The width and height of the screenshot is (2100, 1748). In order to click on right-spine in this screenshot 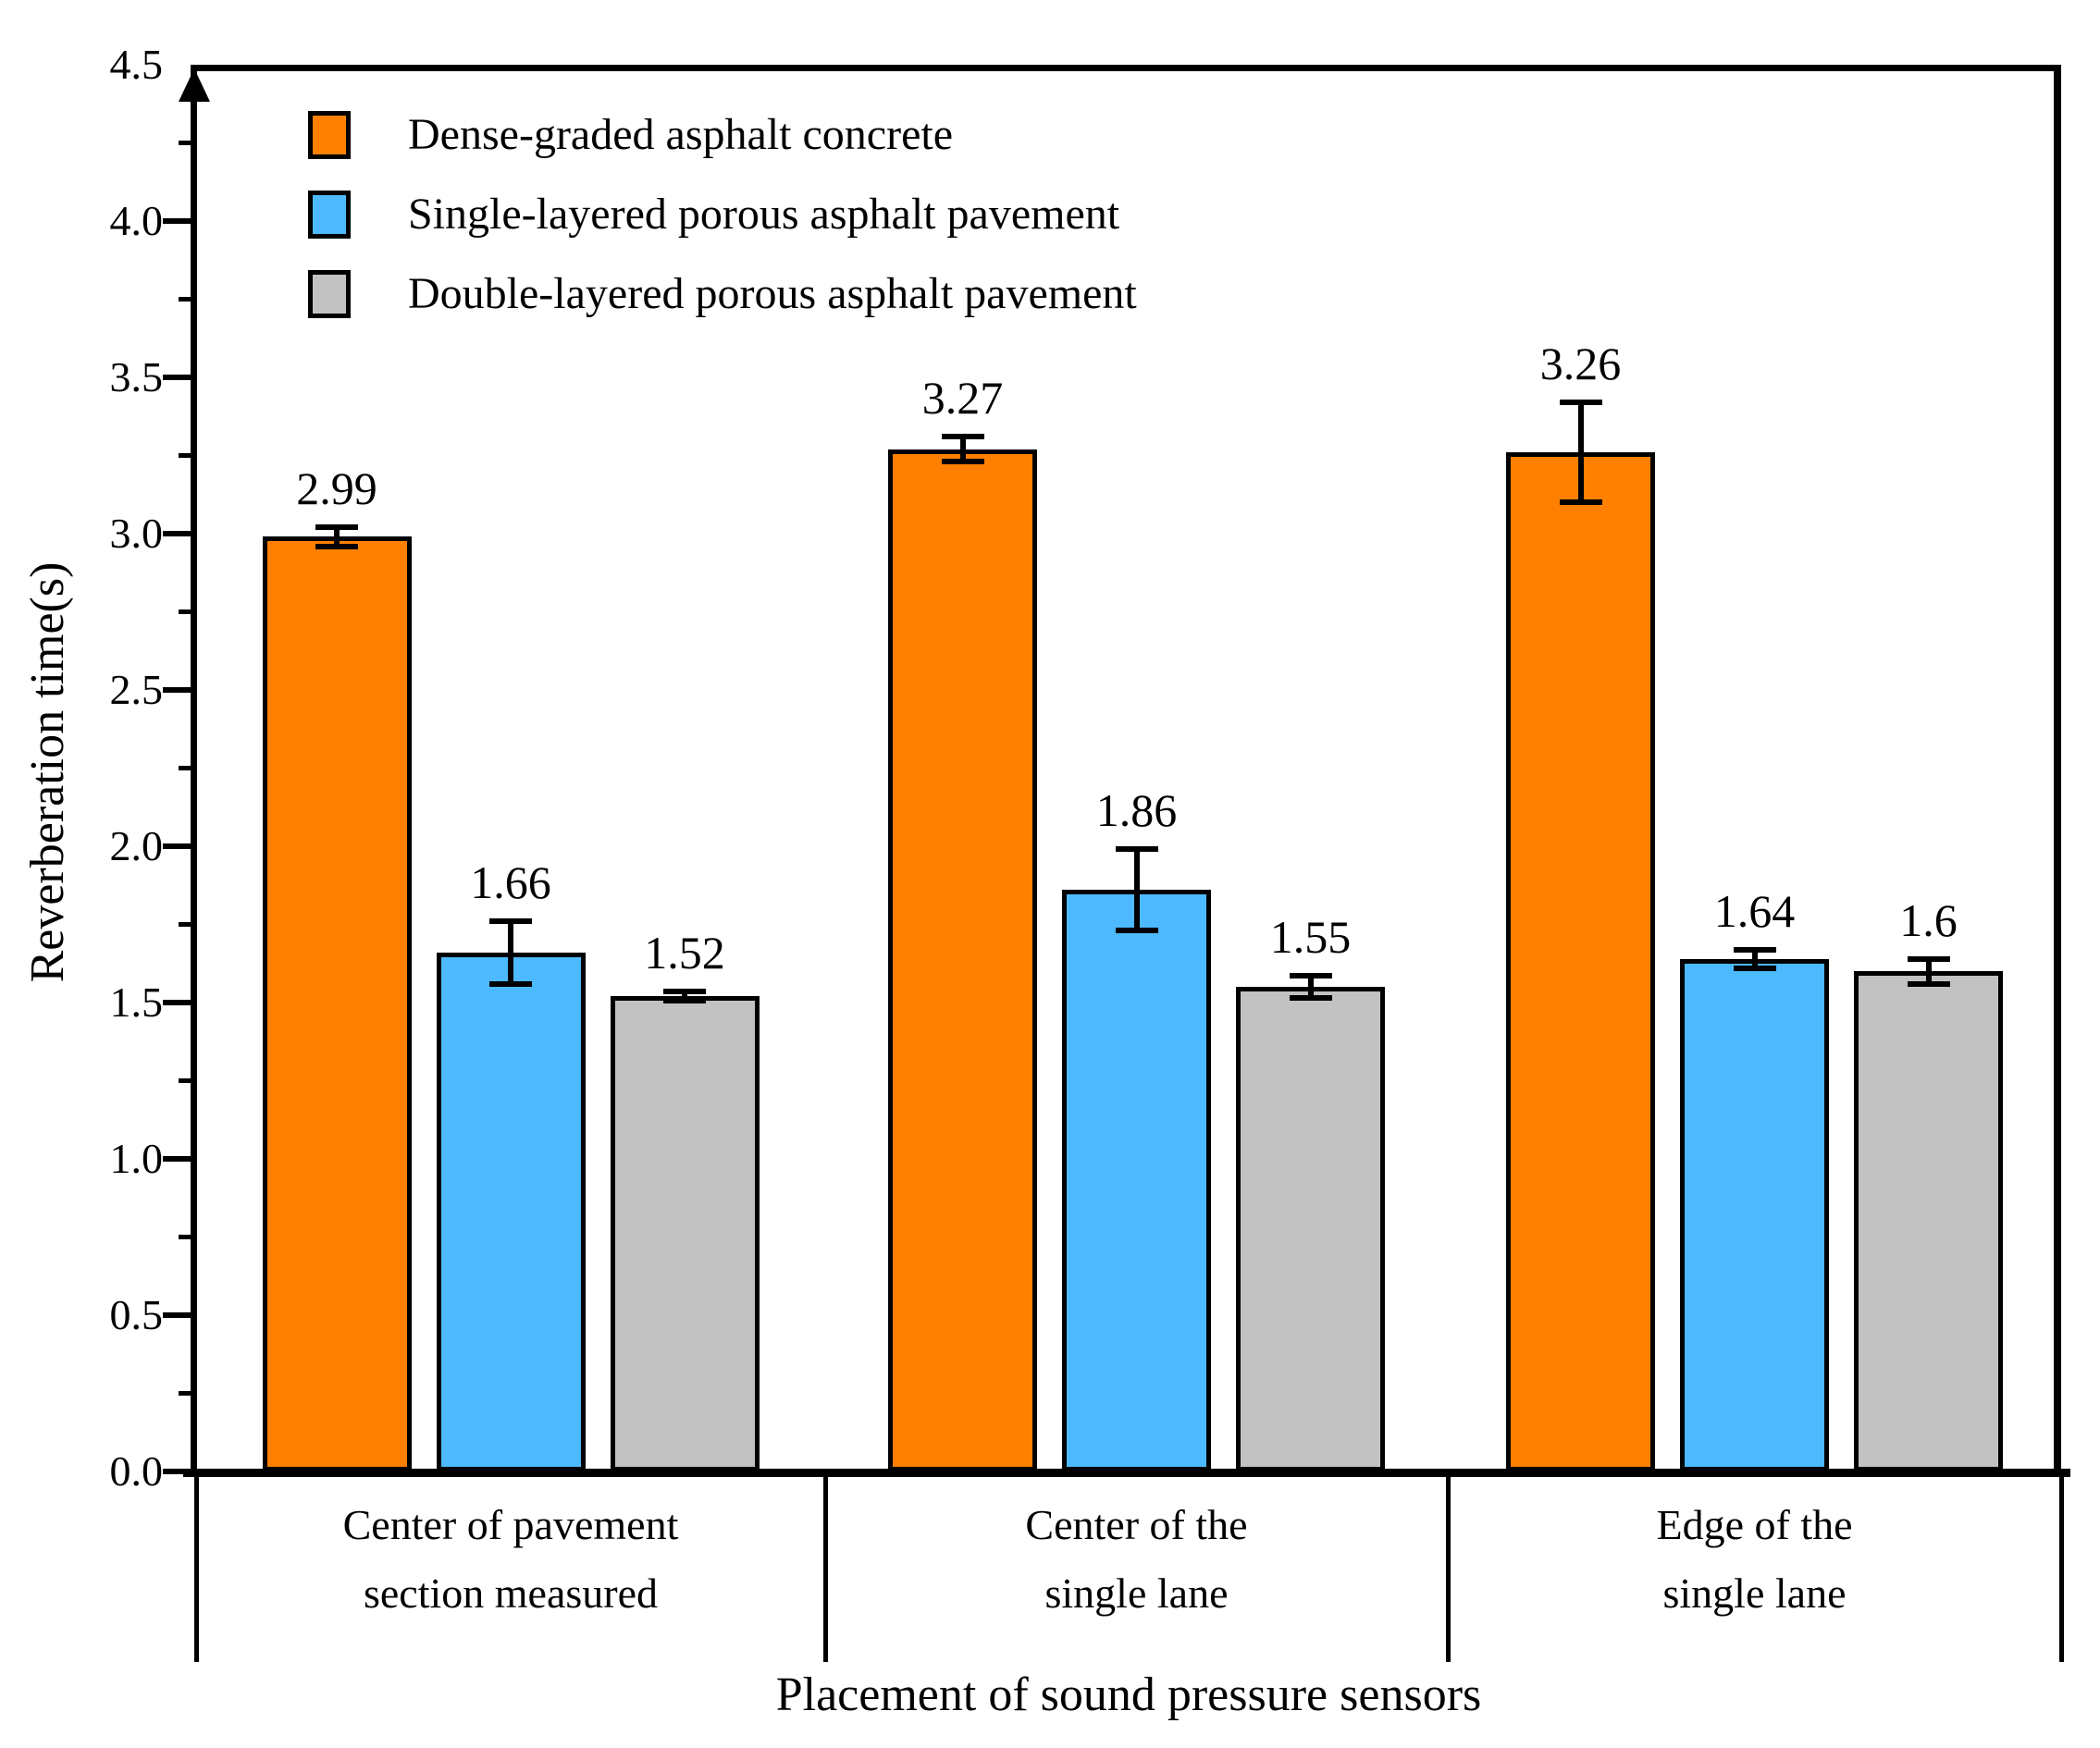, I will do `click(2057, 771)`.